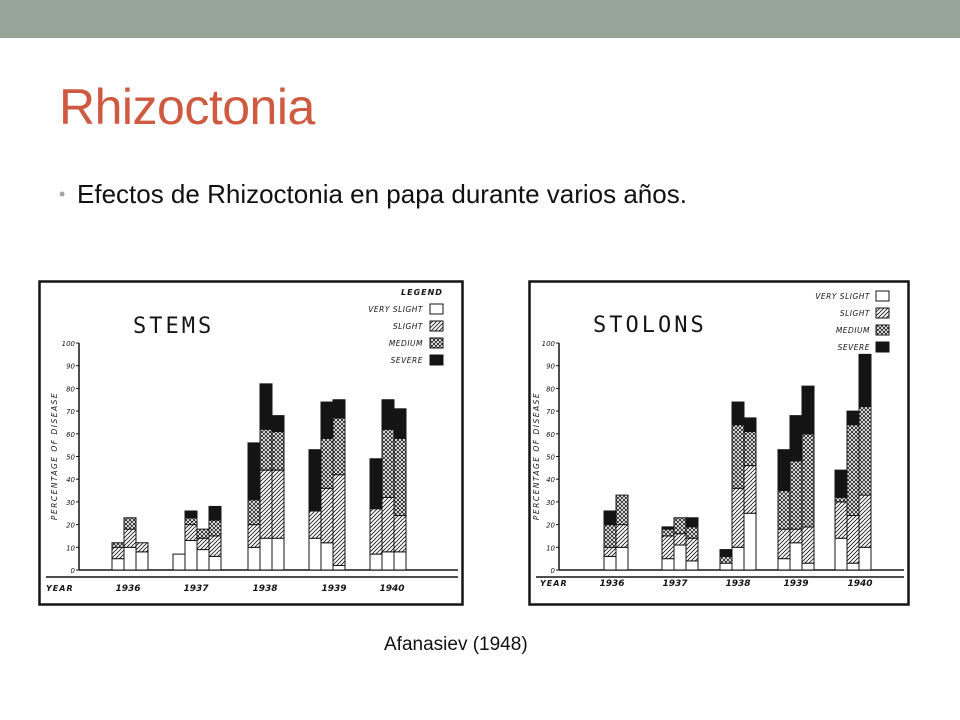 The height and width of the screenshot is (720, 960). I want to click on y-tick-label: 50, so click(550, 458).